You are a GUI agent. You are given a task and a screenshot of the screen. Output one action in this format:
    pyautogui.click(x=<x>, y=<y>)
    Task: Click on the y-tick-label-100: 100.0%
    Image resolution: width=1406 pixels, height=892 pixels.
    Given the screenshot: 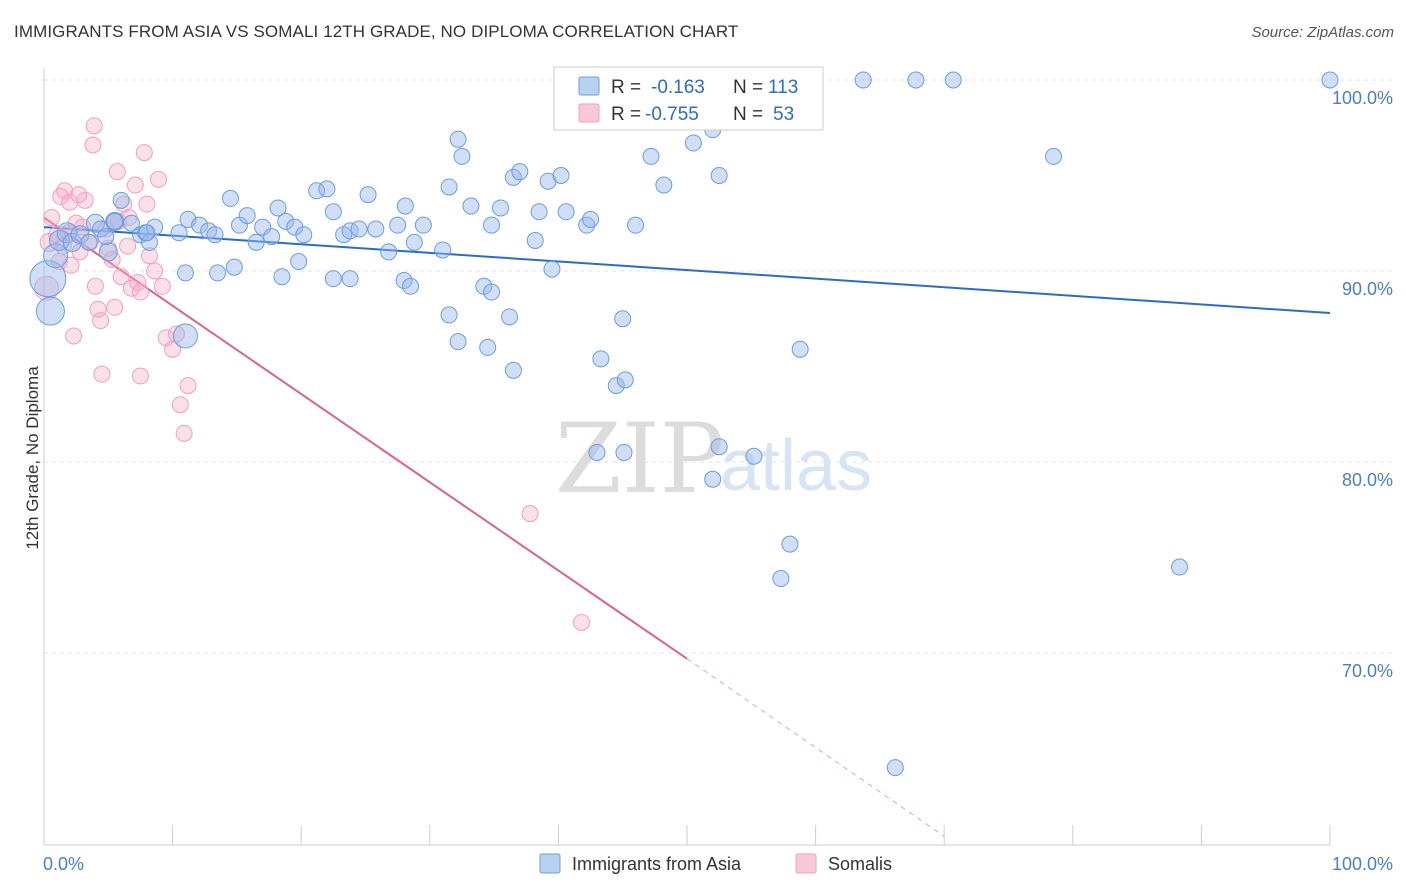 What is the action you would take?
    pyautogui.click(x=1362, y=98)
    